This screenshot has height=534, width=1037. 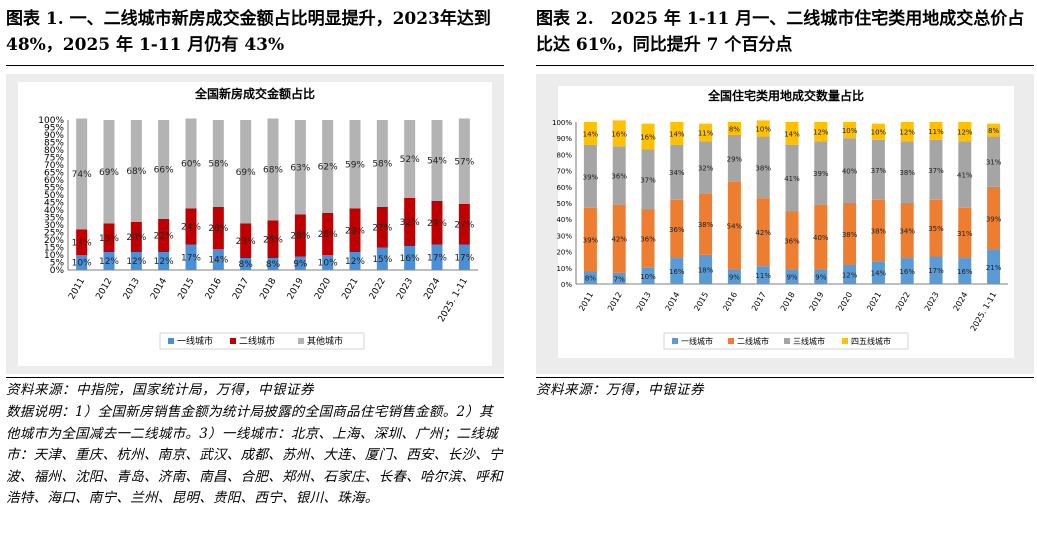 What do you see at coordinates (54, 204) in the screenshot?
I see `y-tick-label: 45%` at bounding box center [54, 204].